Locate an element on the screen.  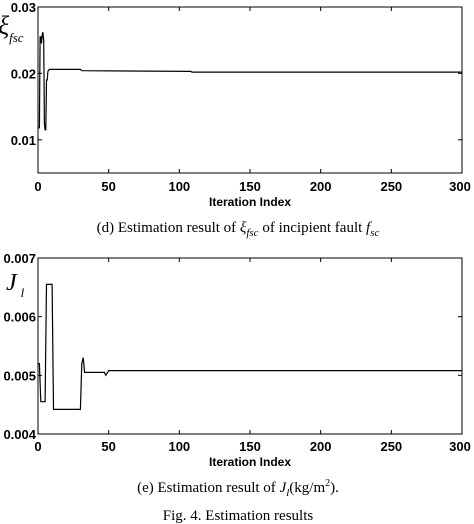
chart-d-x-tick-label: 100 is located at coordinates (179, 186).